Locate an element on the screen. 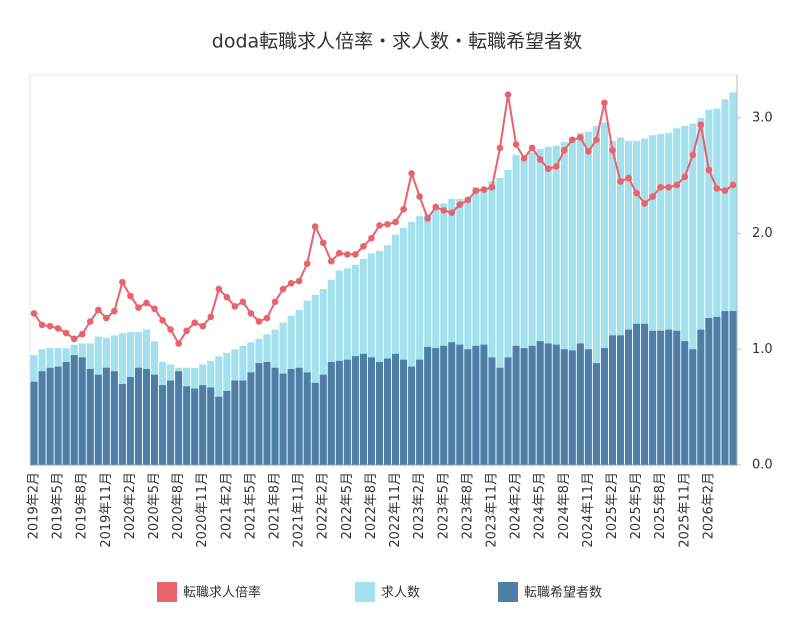 This screenshot has width=794, height=624. x-tick-label: 2020年2月 is located at coordinates (130, 505).